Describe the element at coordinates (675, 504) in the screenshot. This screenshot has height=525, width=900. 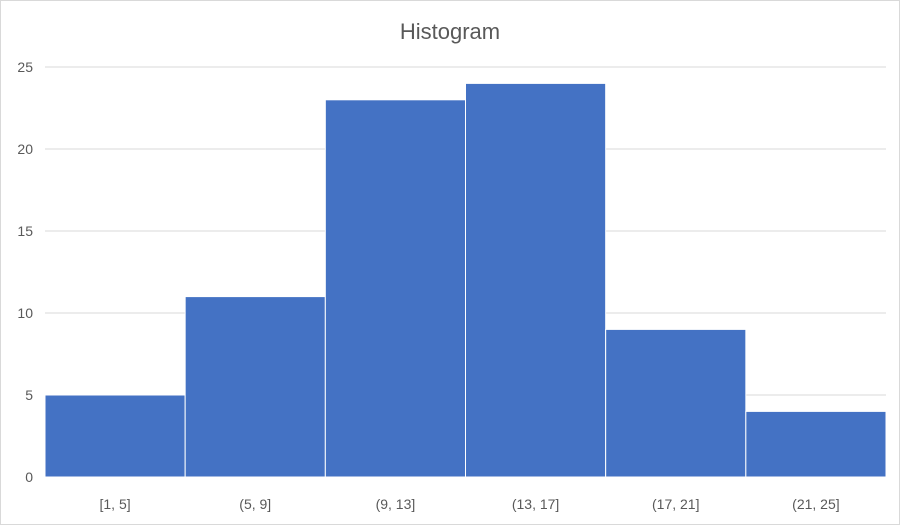
I see `x-tick-label: (17, 21]` at that location.